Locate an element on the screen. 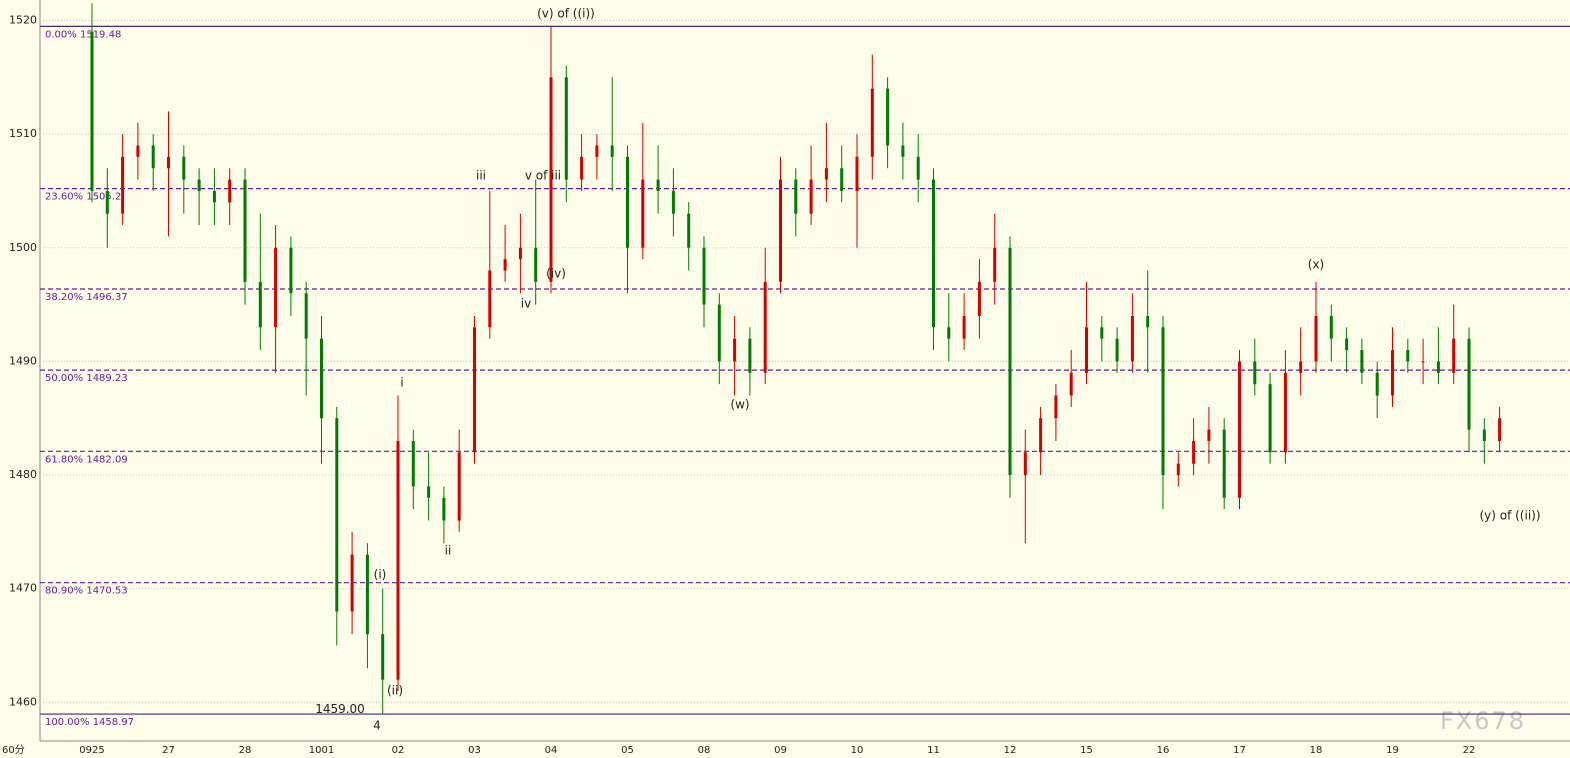  x-tick-label: 09 is located at coordinates (780, 750).